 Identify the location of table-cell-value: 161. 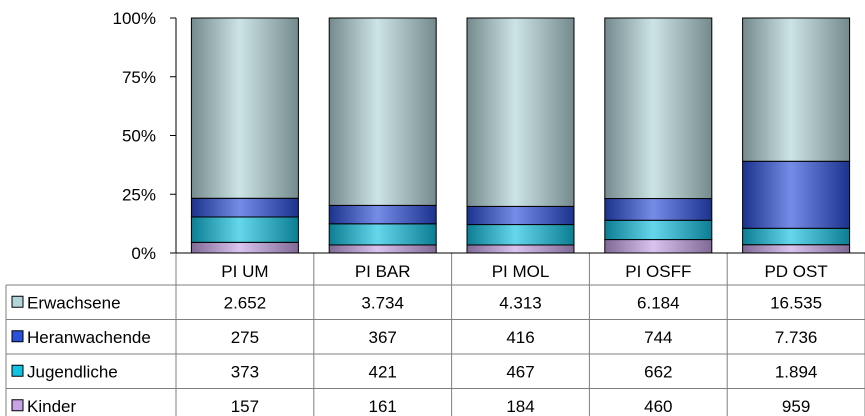
(383, 406).